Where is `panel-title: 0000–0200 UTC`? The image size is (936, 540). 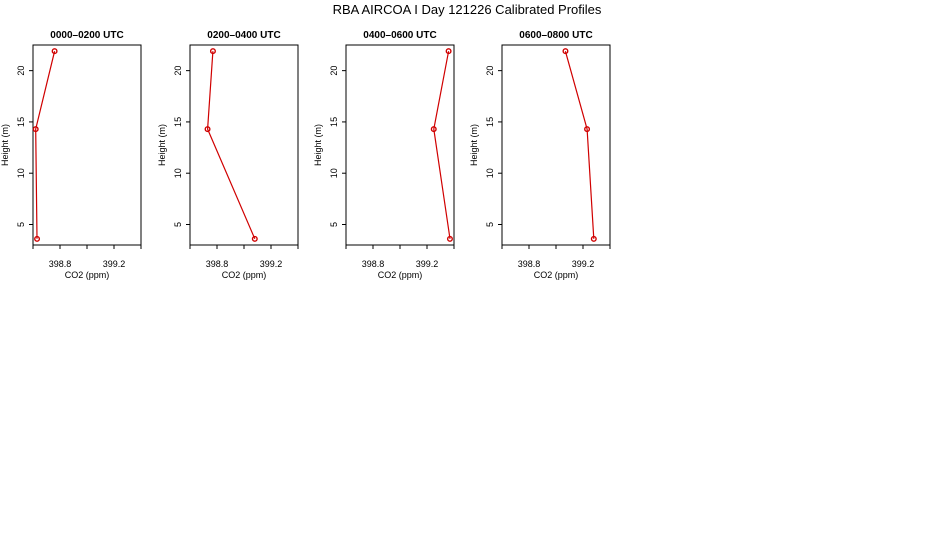 panel-title: 0000–0200 UTC is located at coordinates (86, 35).